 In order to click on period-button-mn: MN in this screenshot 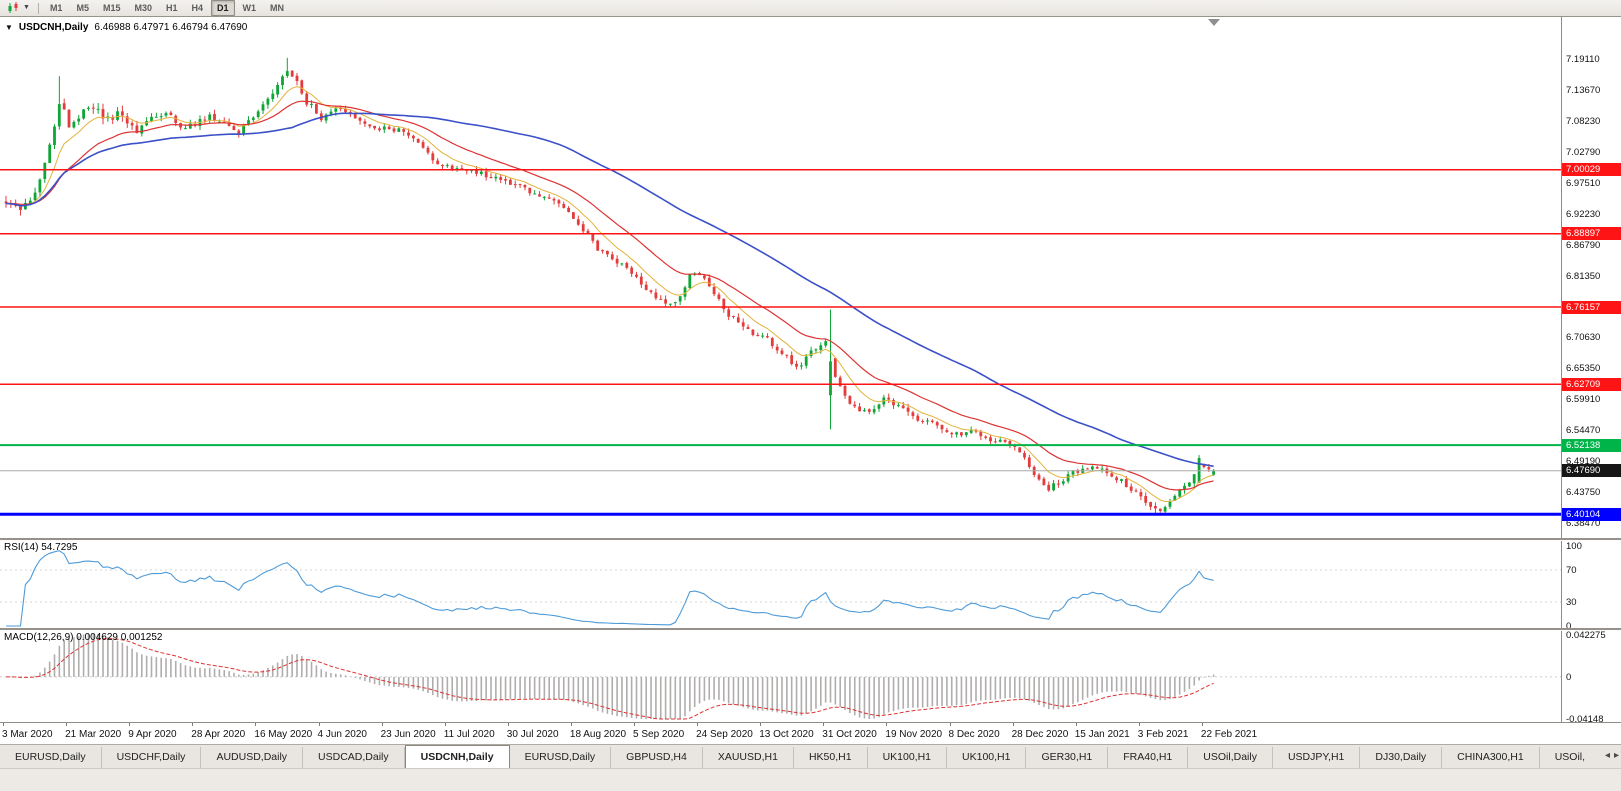, I will do `click(277, 8)`.